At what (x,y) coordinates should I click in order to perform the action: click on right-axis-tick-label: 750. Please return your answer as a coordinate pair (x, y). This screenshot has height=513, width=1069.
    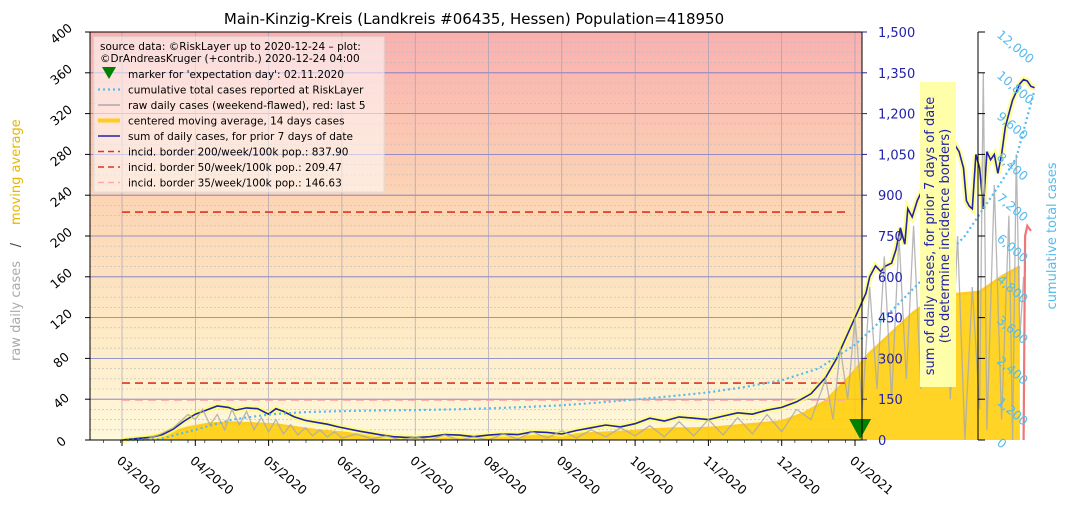
    Looking at the image, I should click on (890, 237).